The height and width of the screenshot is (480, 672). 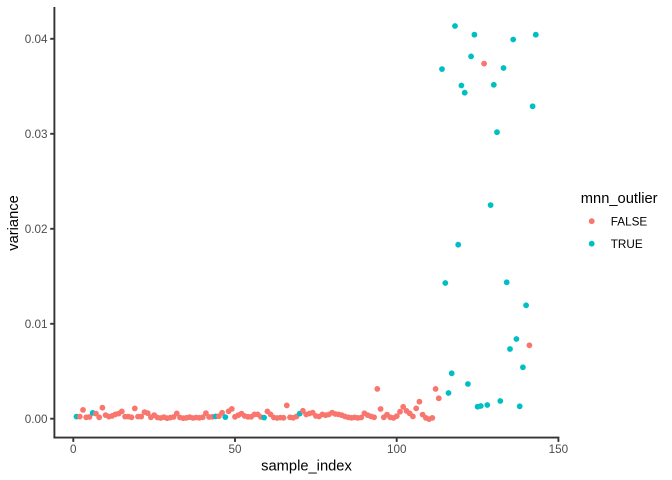 What do you see at coordinates (36, 229) in the screenshot?
I see `svg-text: 0.02` at bounding box center [36, 229].